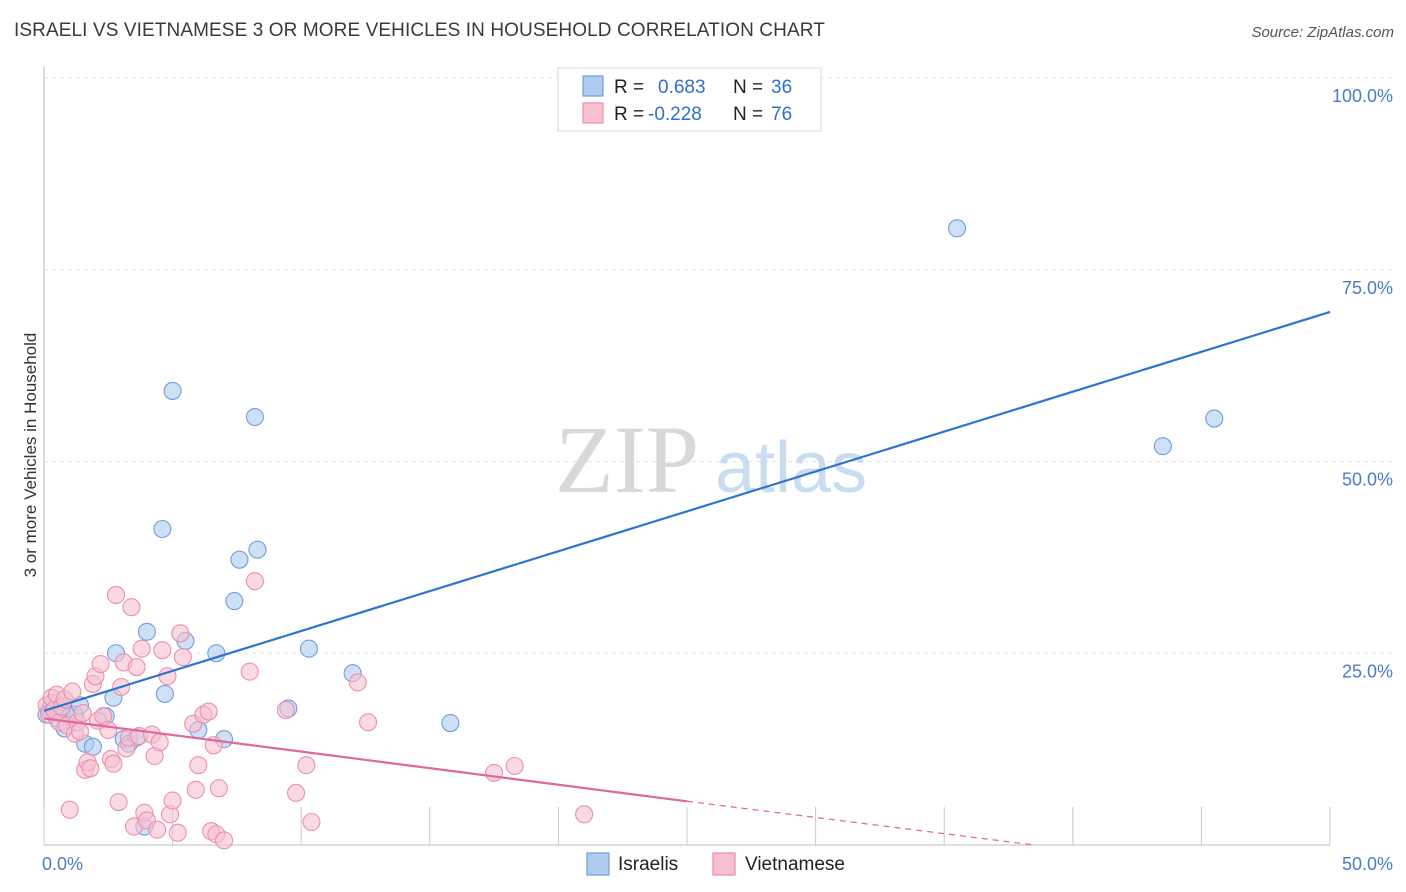  I want to click on legend-r-label-0: R =, so click(629, 87).